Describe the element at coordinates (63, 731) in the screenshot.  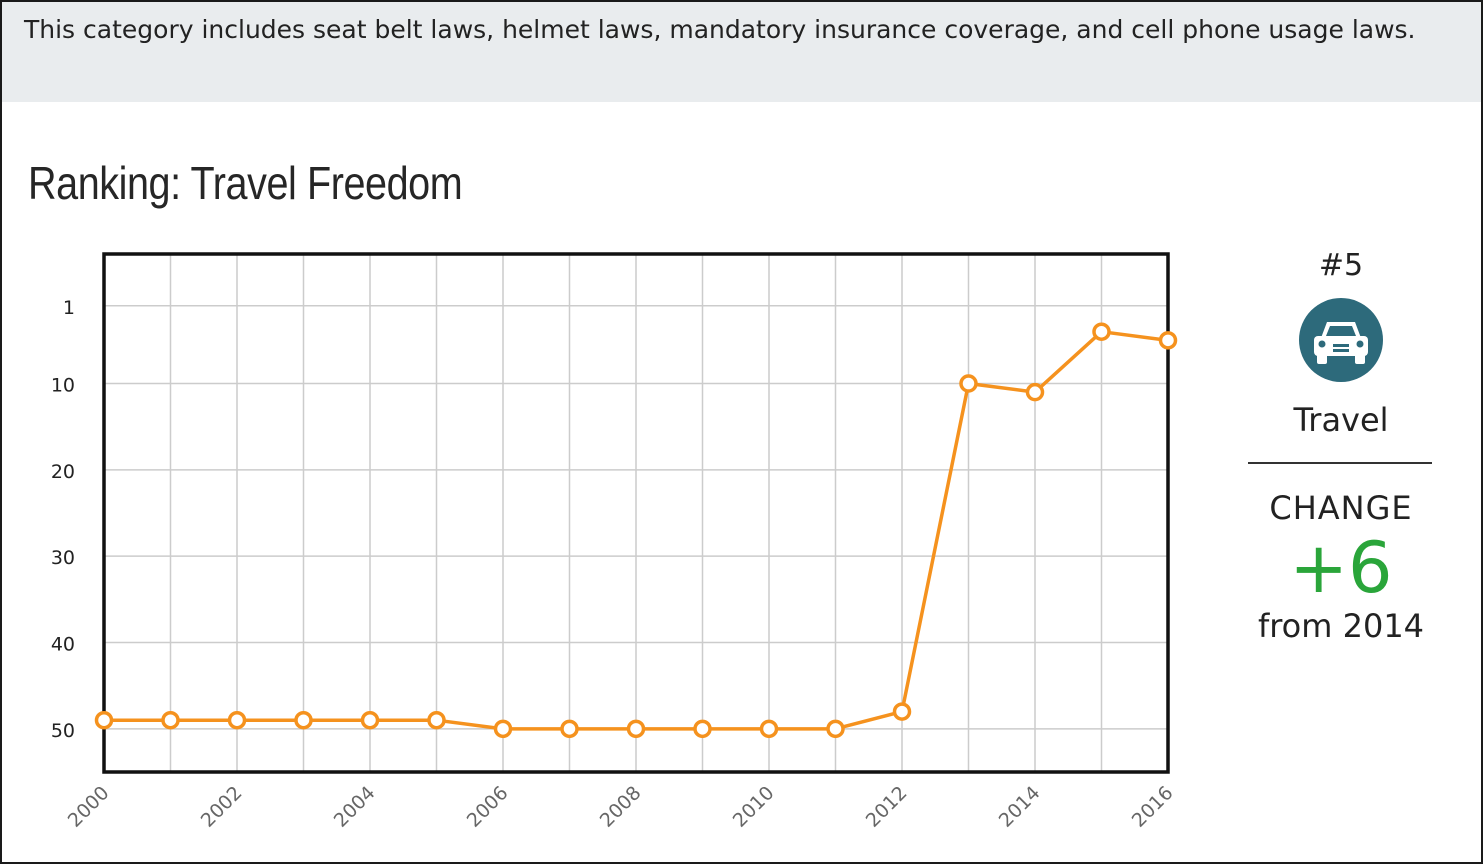
I see `y-tick-label: 50` at that location.